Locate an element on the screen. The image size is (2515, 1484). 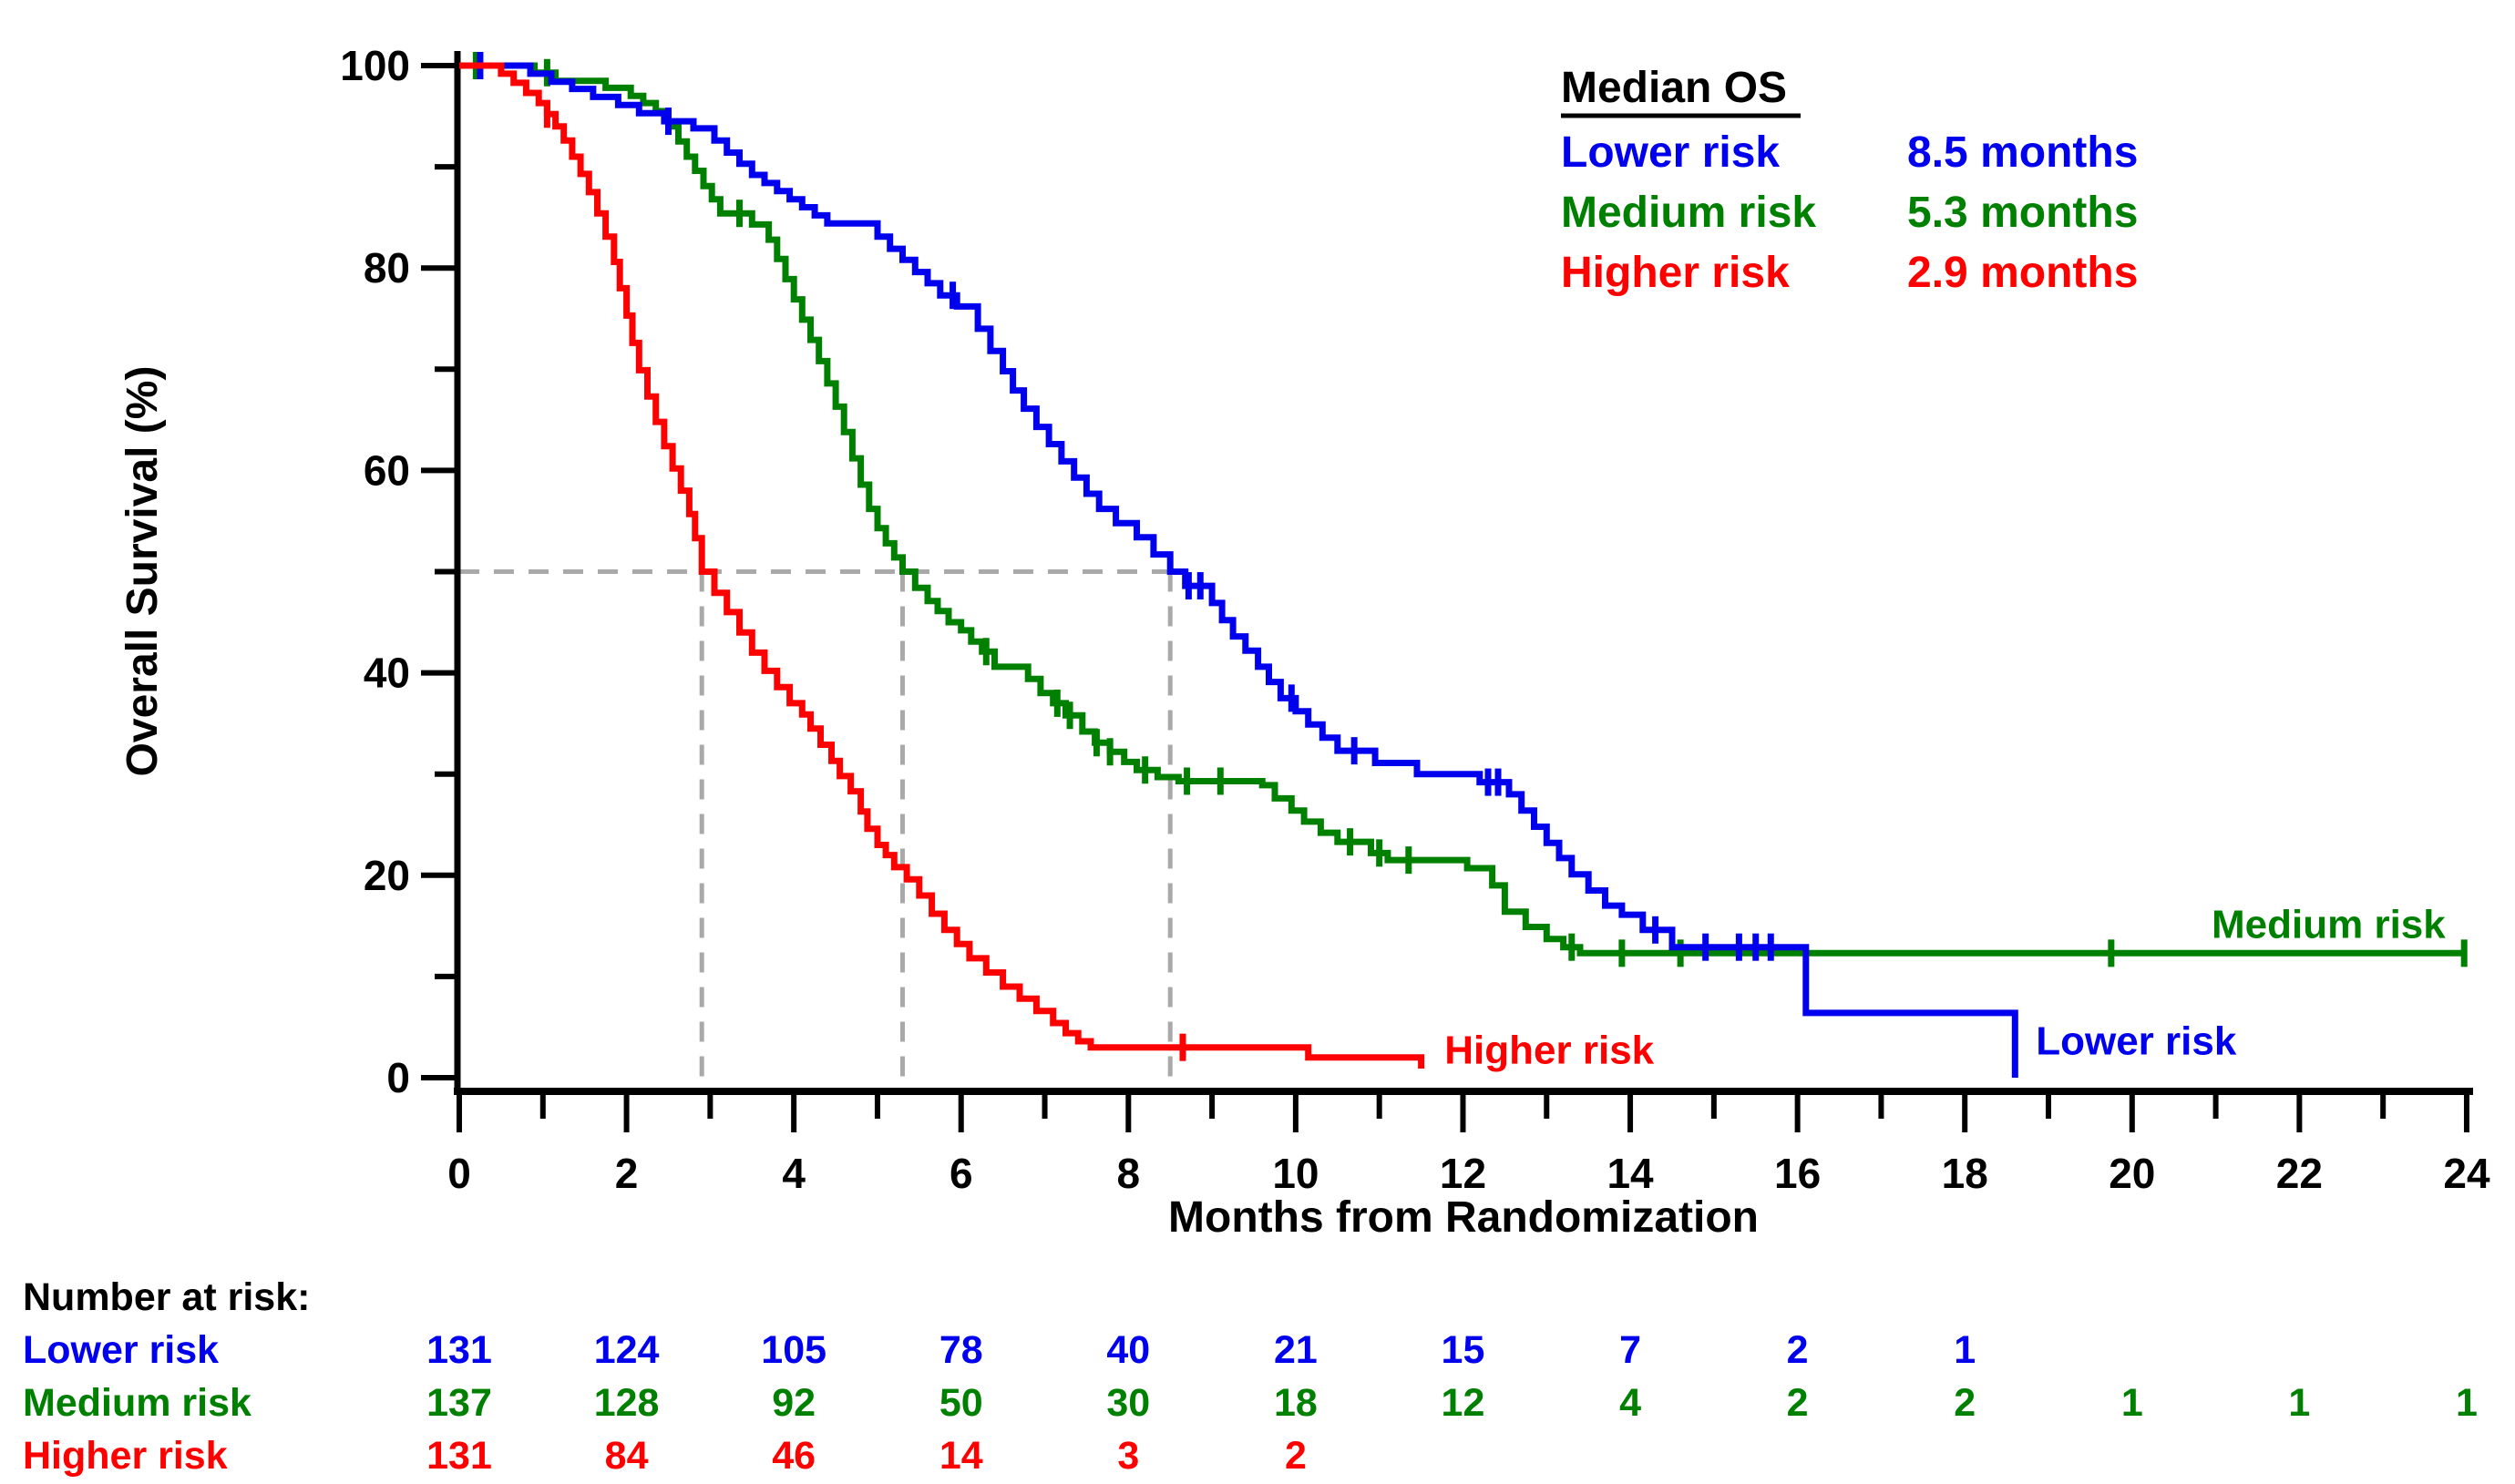
inline-label-higher-risk: Higher risk is located at coordinates (1549, 1050).